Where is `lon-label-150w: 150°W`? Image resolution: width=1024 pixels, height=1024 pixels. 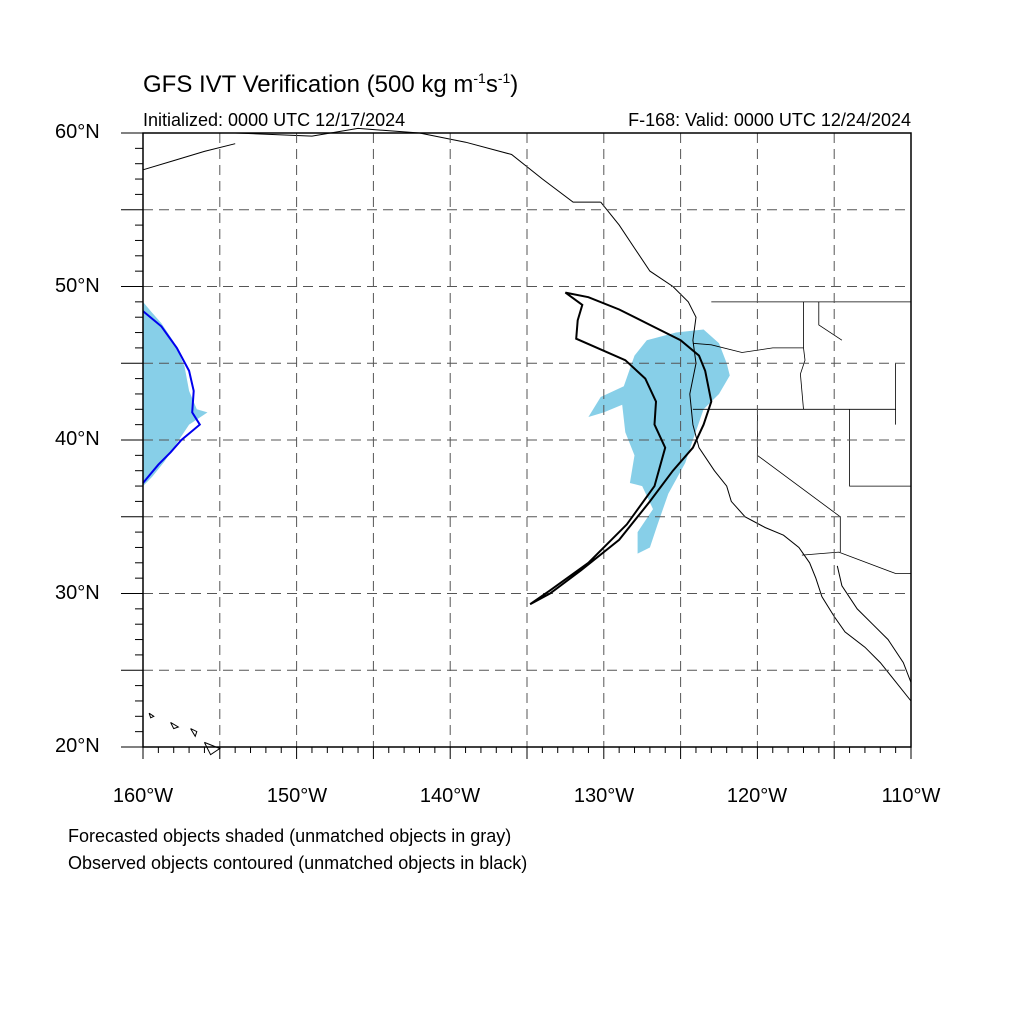
lon-label-150w: 150°W is located at coordinates (297, 796).